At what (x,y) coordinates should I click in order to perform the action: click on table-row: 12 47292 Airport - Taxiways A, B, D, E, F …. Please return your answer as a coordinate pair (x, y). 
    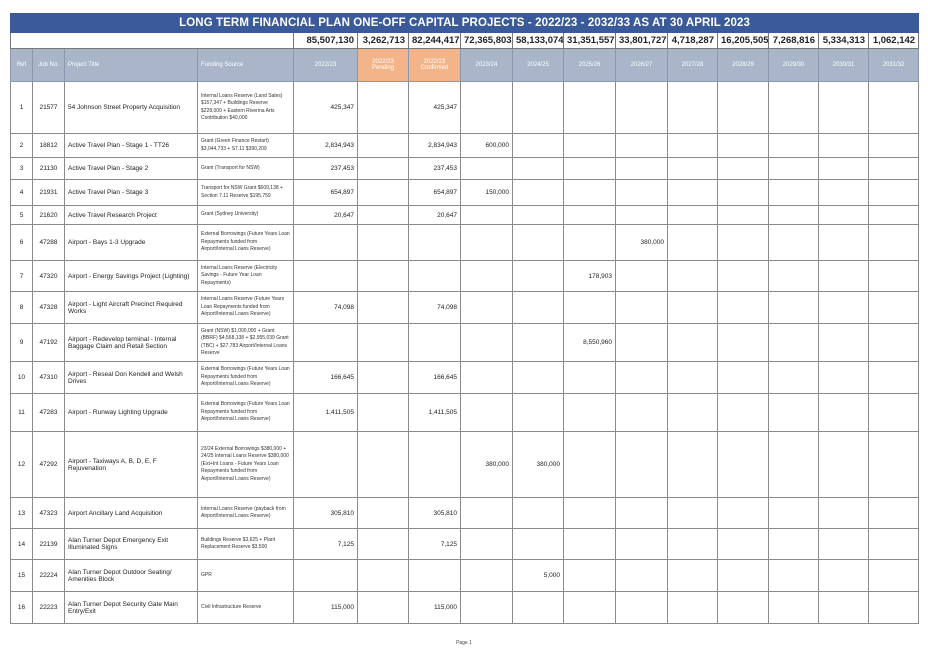
    Looking at the image, I should click on (465, 464).